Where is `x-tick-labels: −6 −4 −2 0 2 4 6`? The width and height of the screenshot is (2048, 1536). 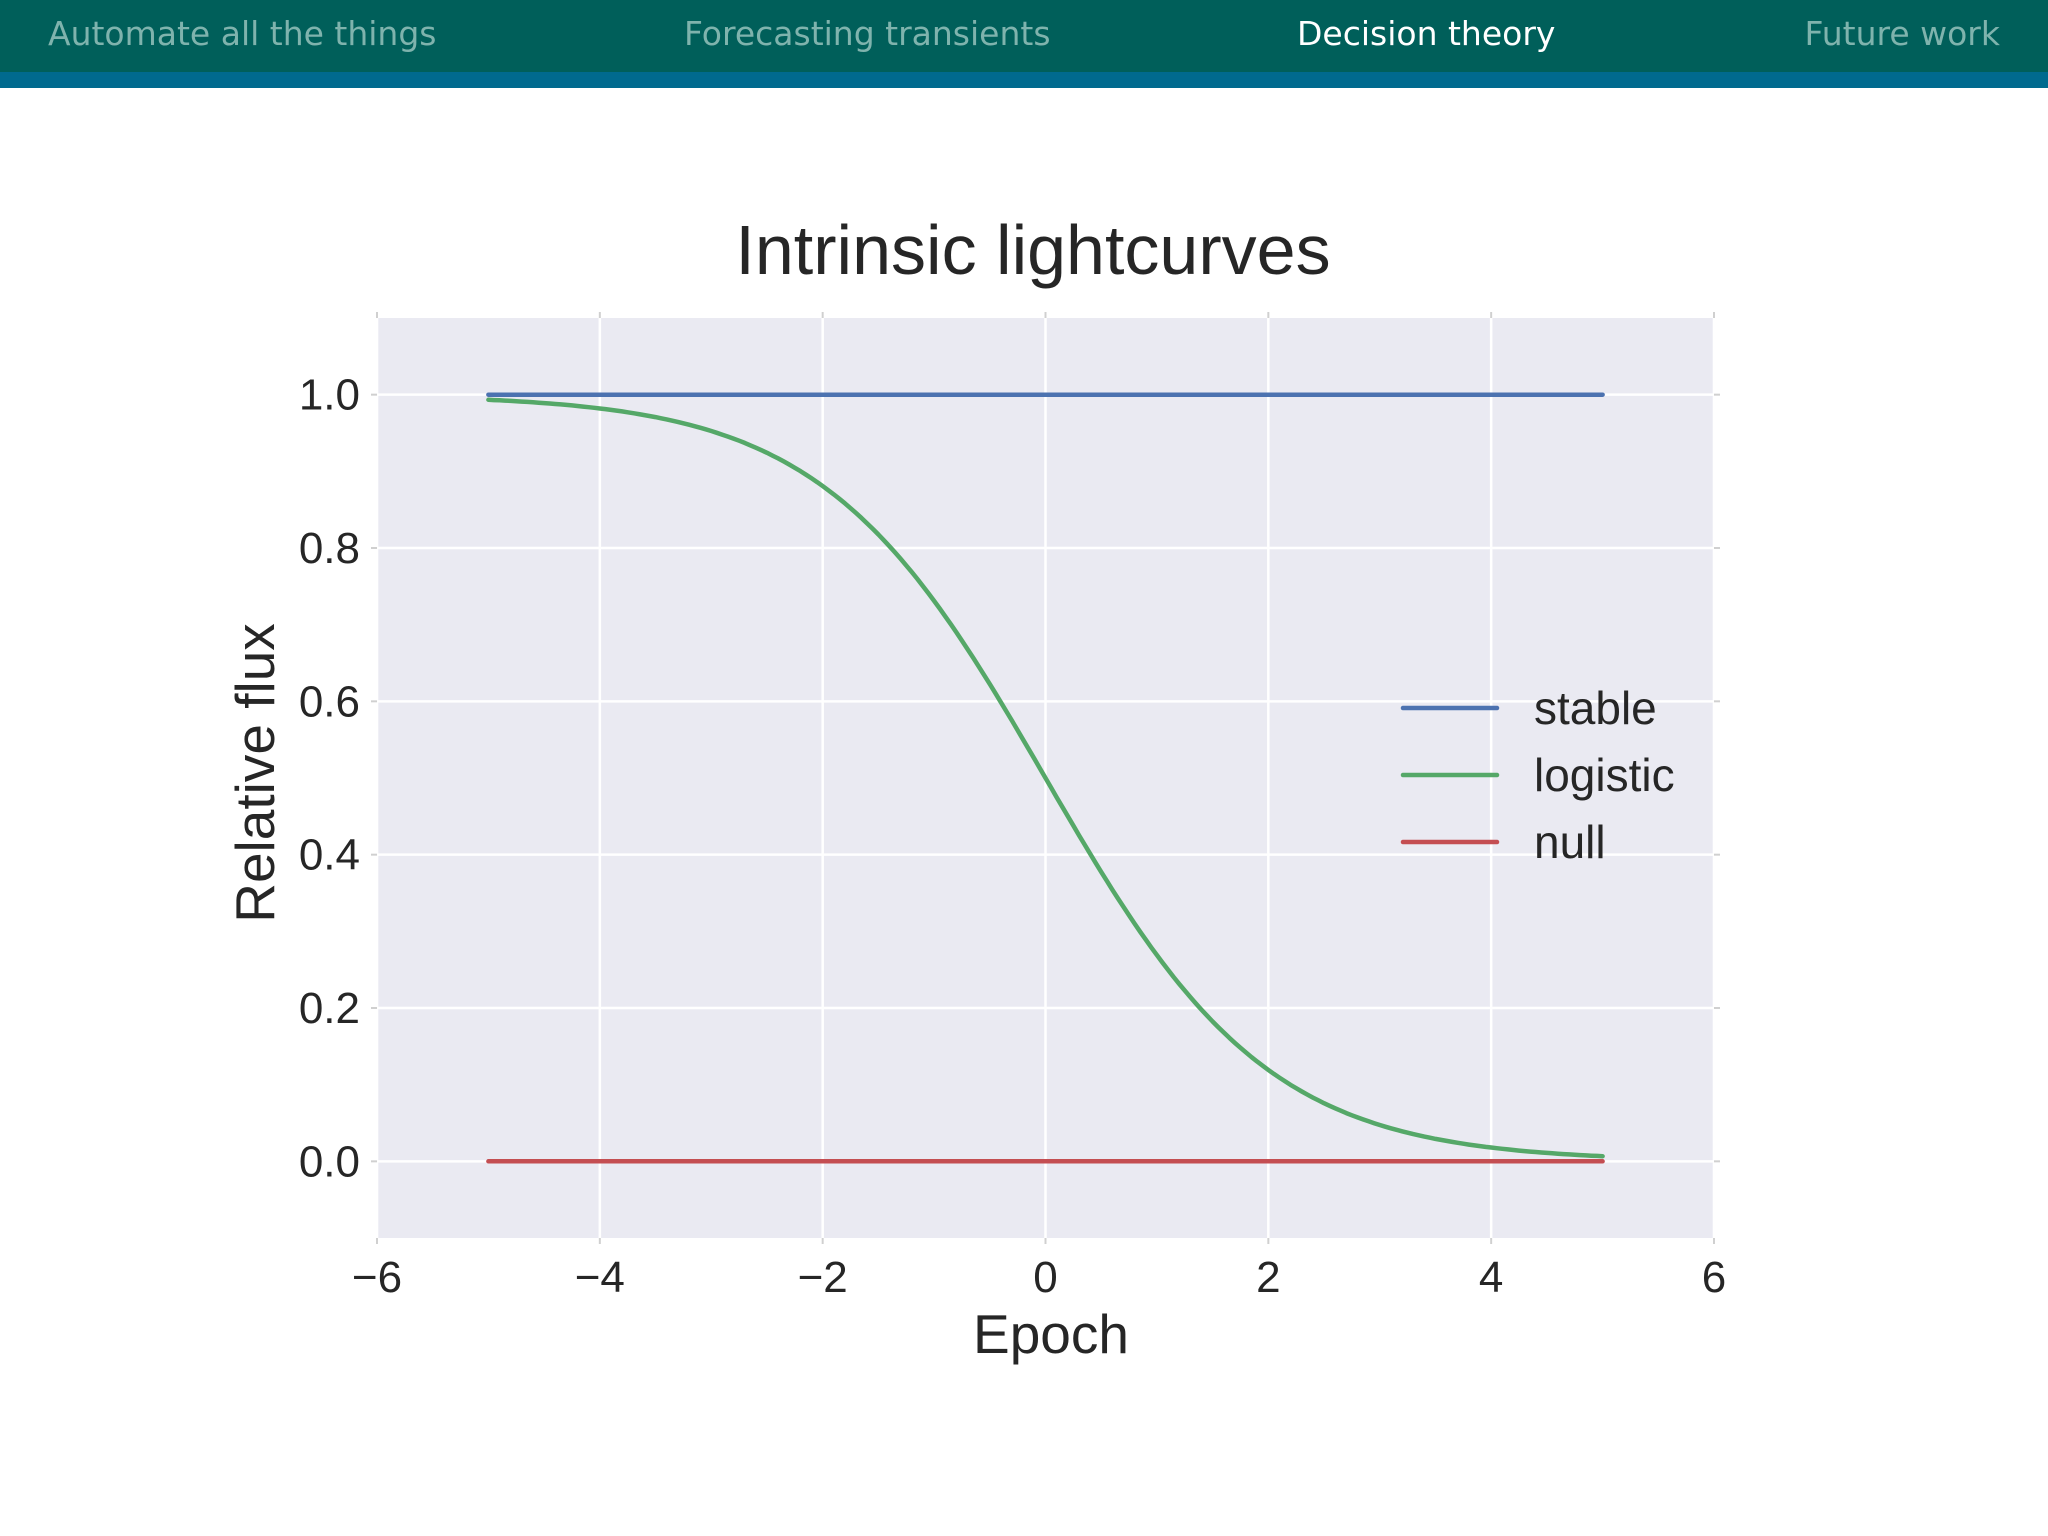
x-tick-labels: −6 −4 −2 0 2 4 6 is located at coordinates (1039, 1277).